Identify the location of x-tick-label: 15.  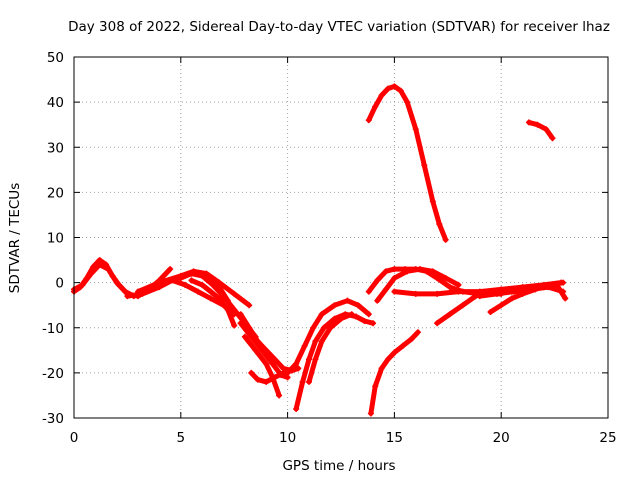
(394, 438).